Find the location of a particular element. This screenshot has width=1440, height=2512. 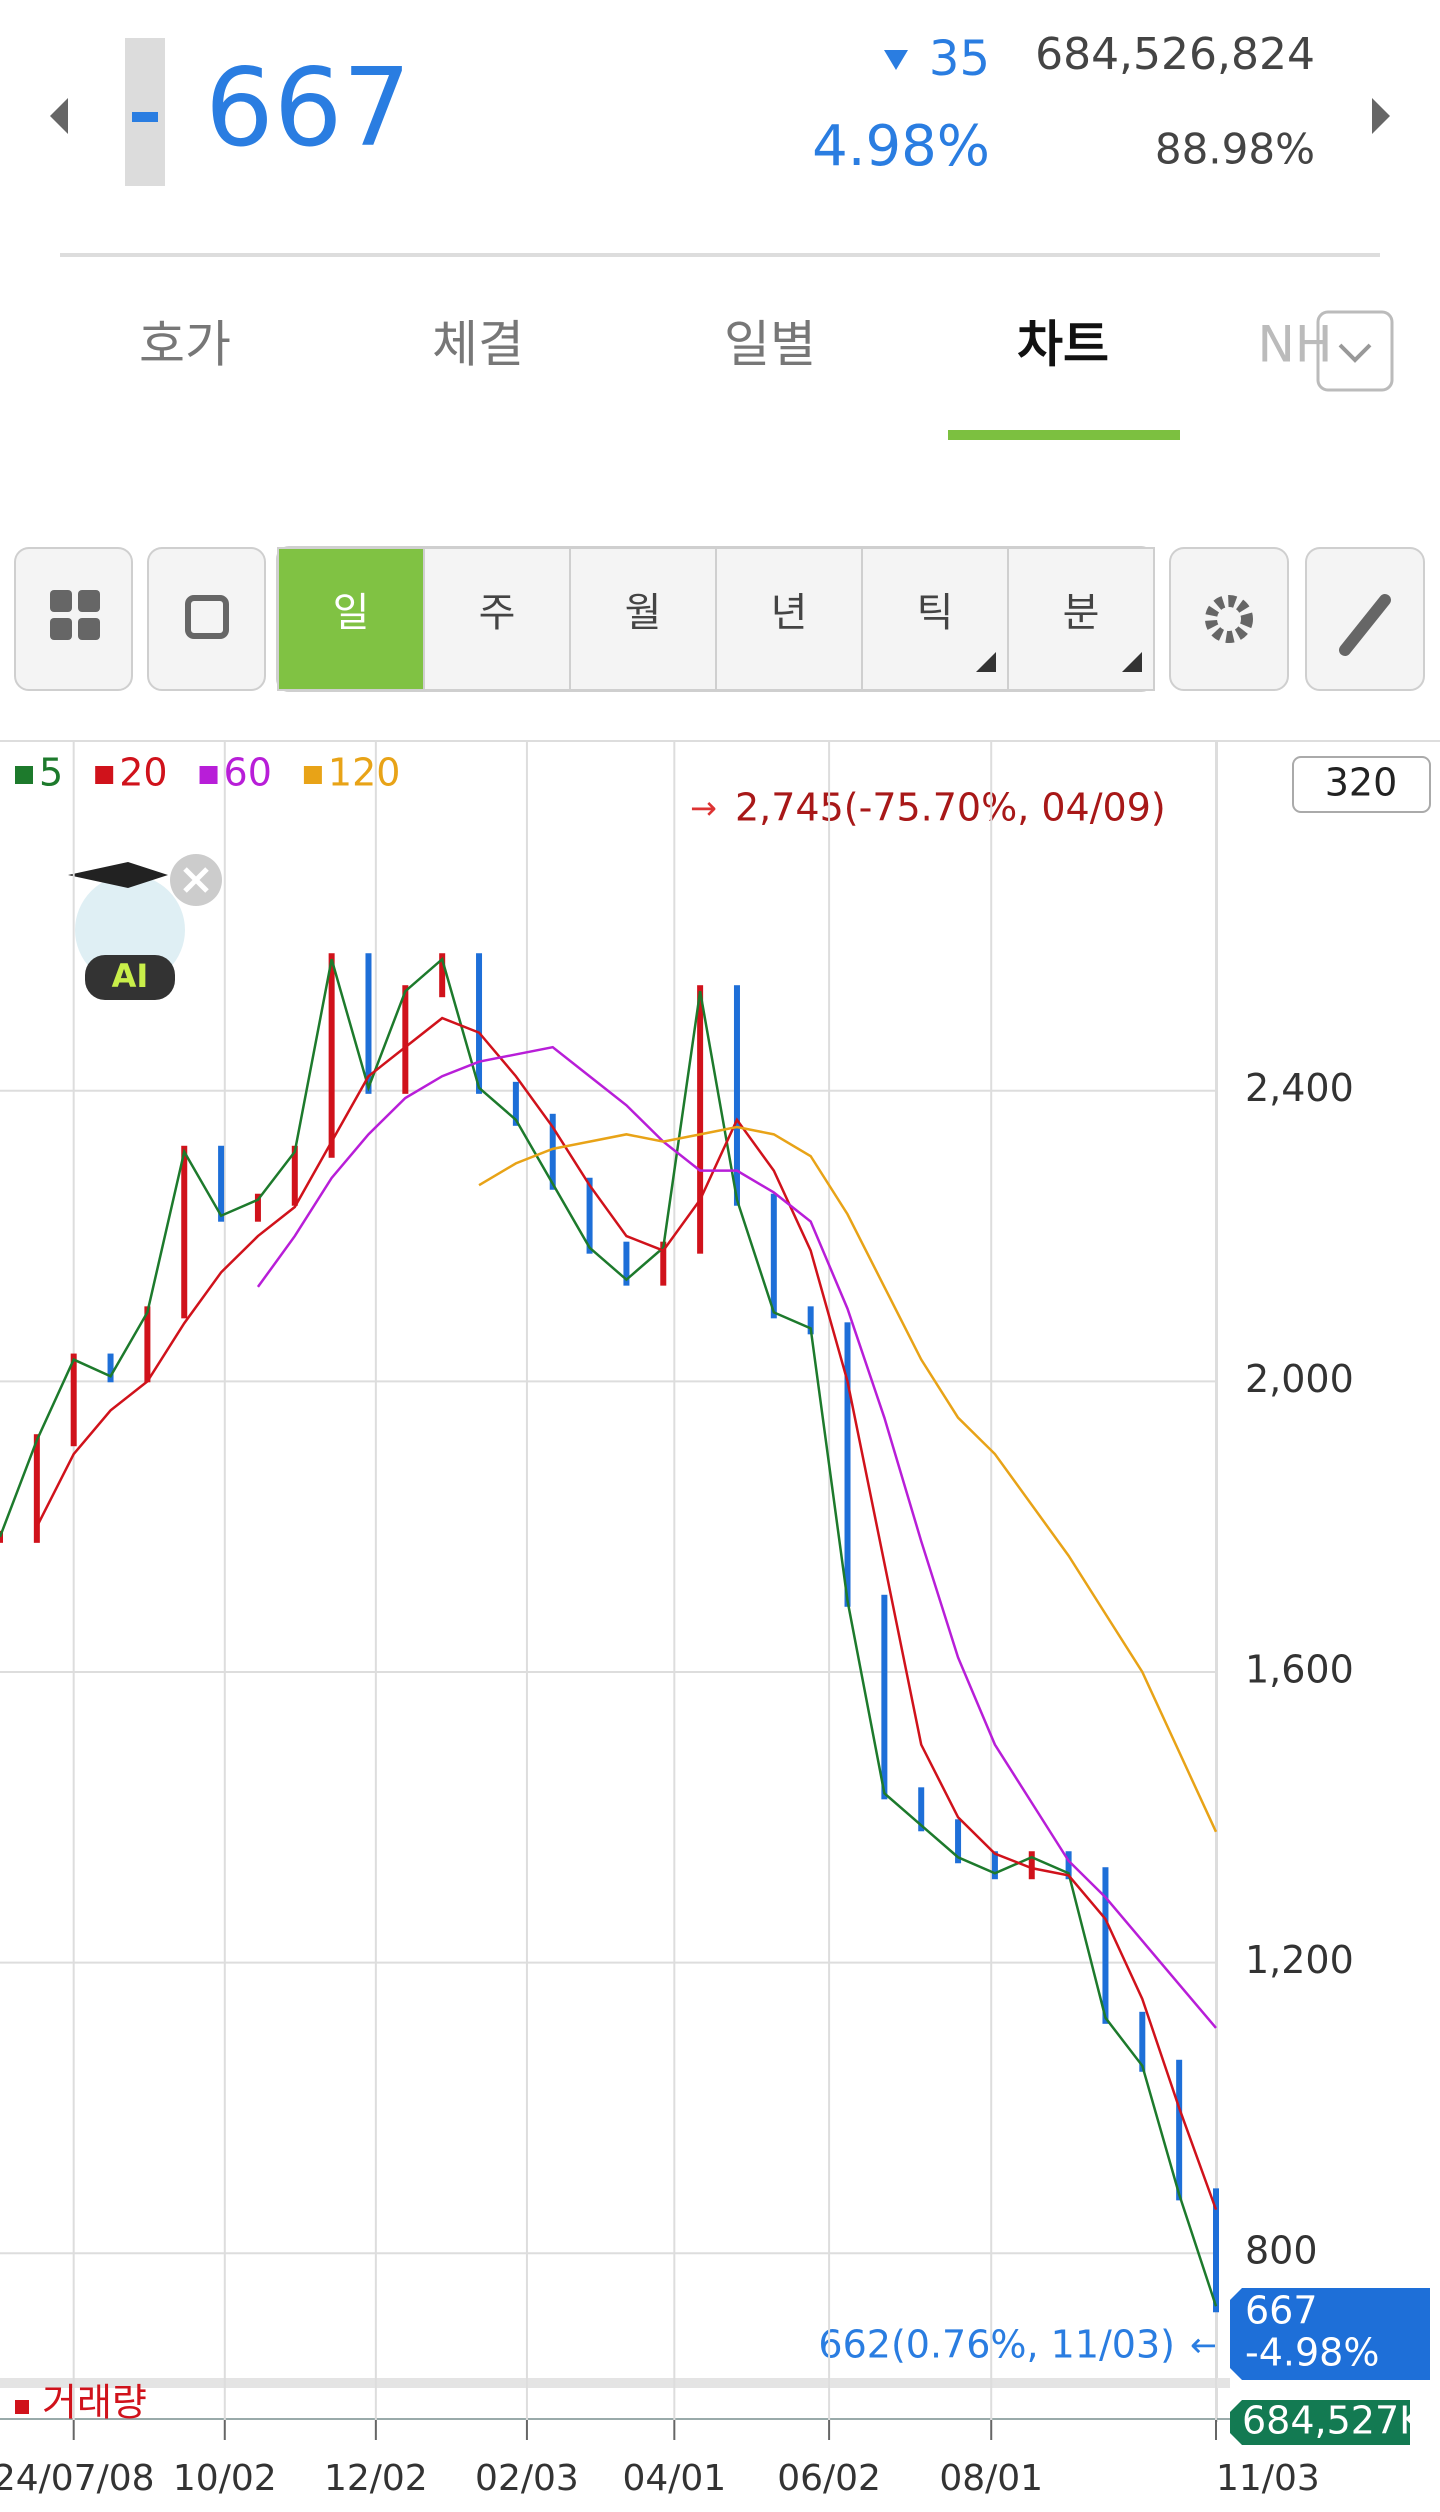

volume-value: 684,527K is located at coordinates (1333, 2421).